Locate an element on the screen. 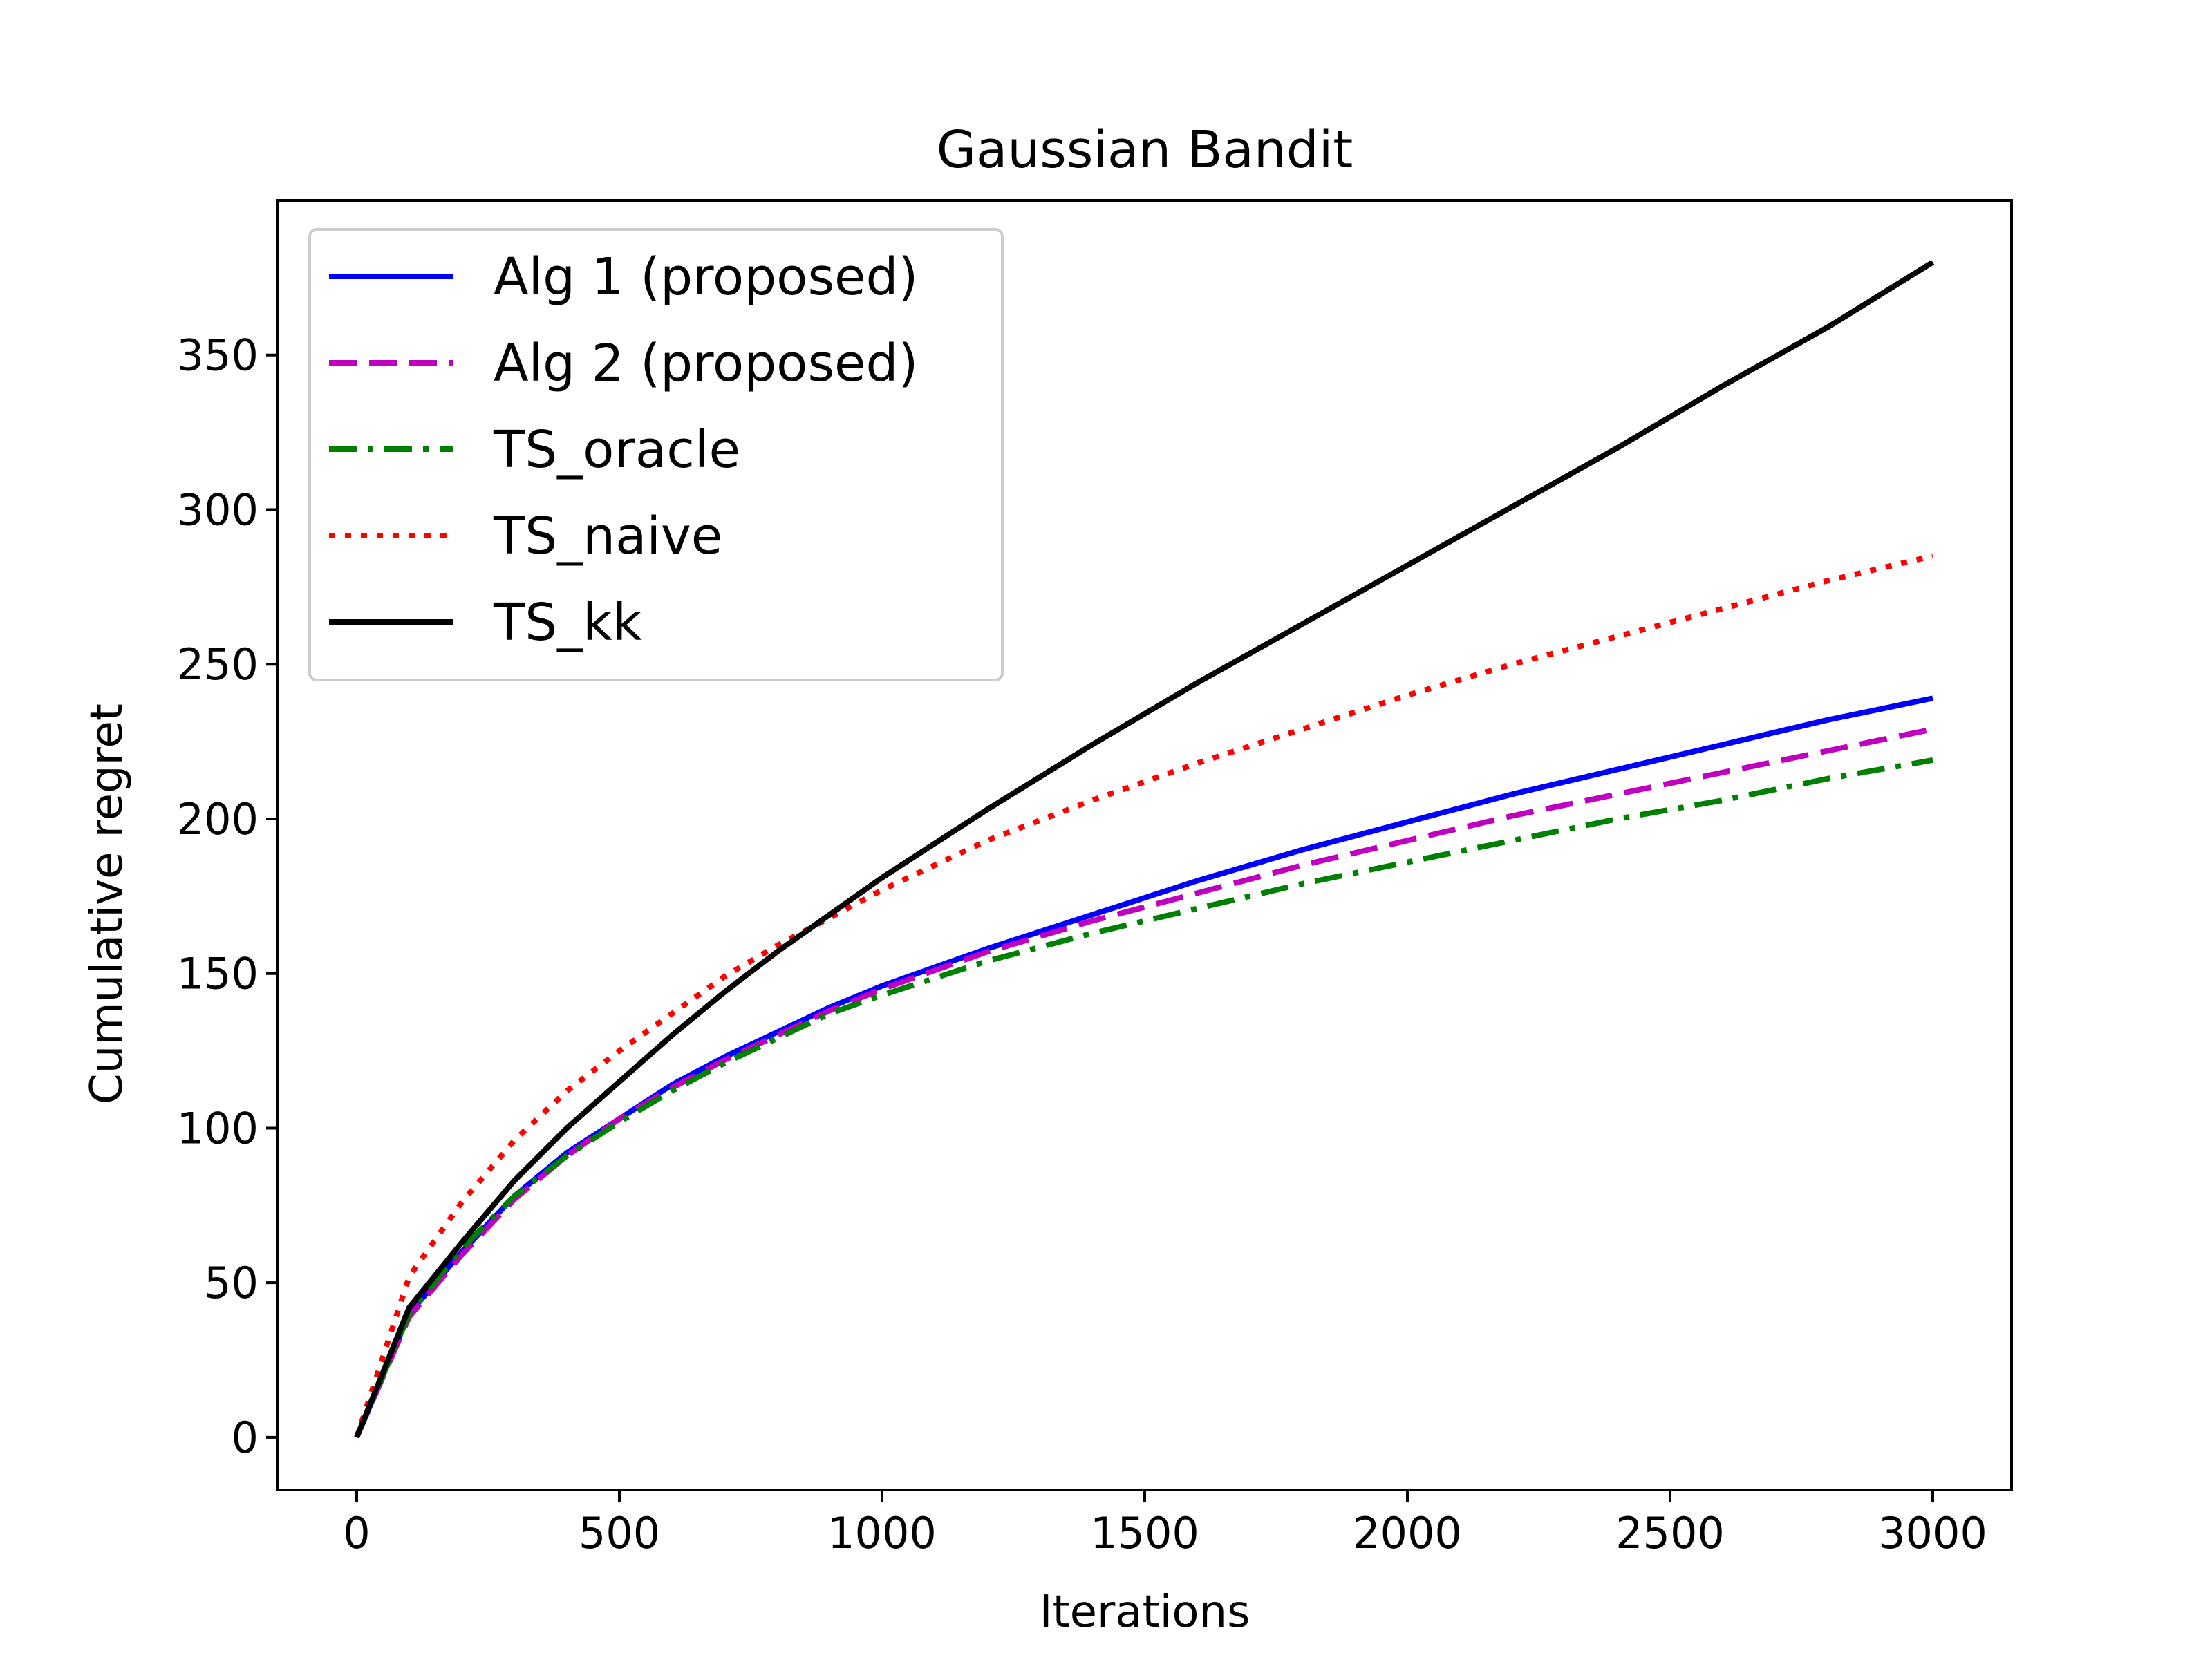 The width and height of the screenshot is (2212, 1662). x-tick-label: 500 is located at coordinates (619, 1533).